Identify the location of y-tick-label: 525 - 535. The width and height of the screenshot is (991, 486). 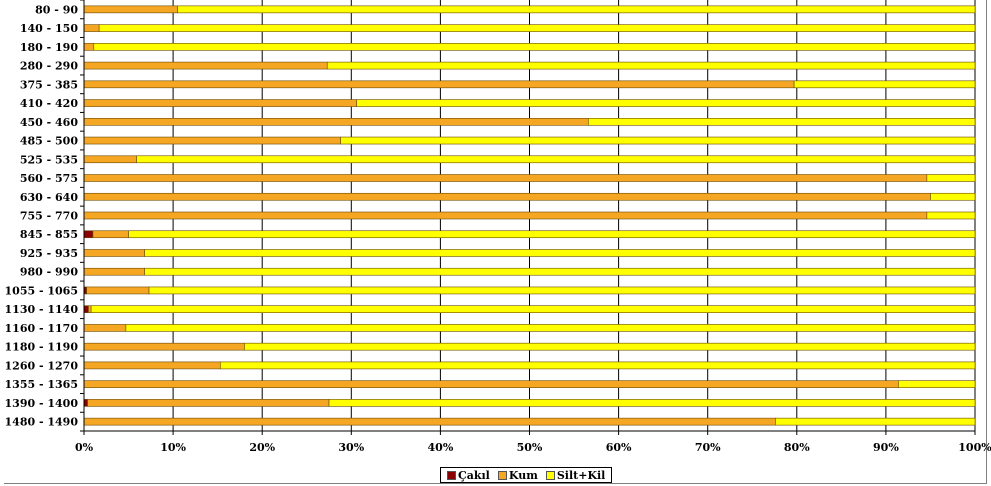
(49, 159).